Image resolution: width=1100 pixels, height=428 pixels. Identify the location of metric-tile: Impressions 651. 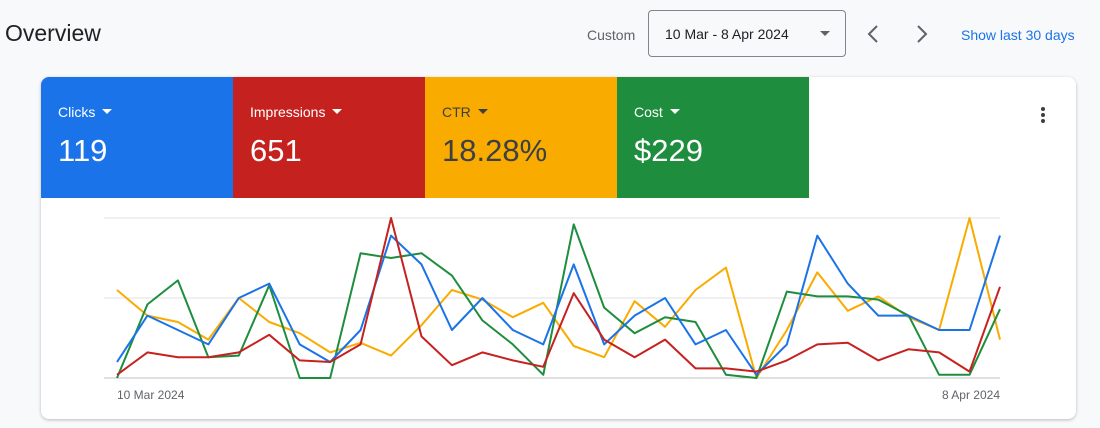
(329, 137).